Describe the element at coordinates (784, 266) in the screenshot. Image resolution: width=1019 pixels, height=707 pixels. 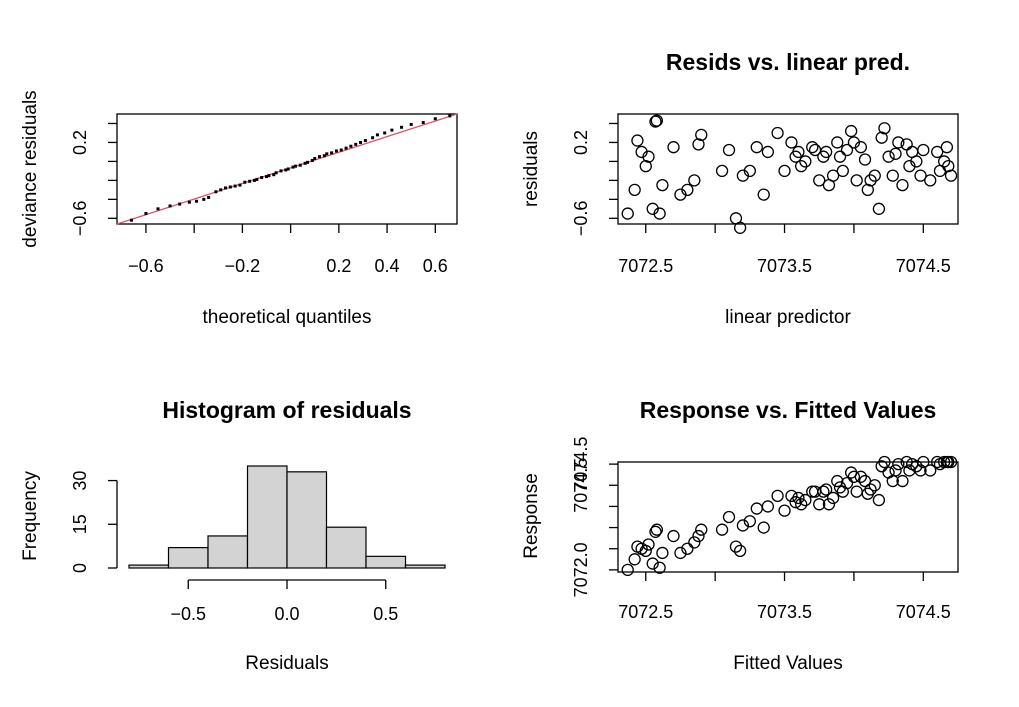
I see `residuals-vs-linear-pred-x-tick-label: 7073.5` at that location.